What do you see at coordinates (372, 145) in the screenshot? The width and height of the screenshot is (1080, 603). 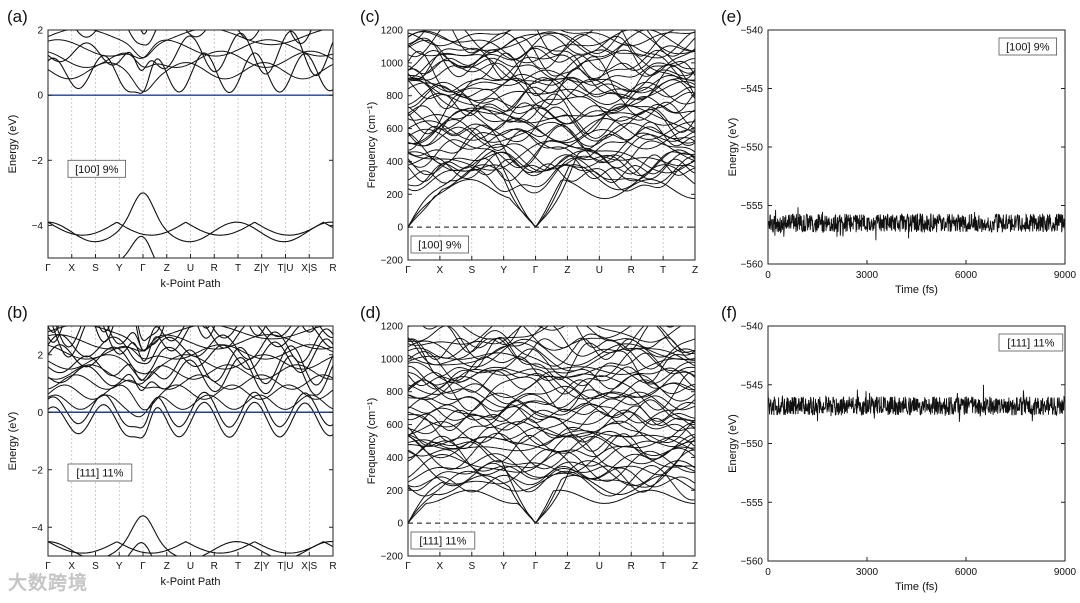 I see `y-axis-title: Frequency (cm⁻¹)` at bounding box center [372, 145].